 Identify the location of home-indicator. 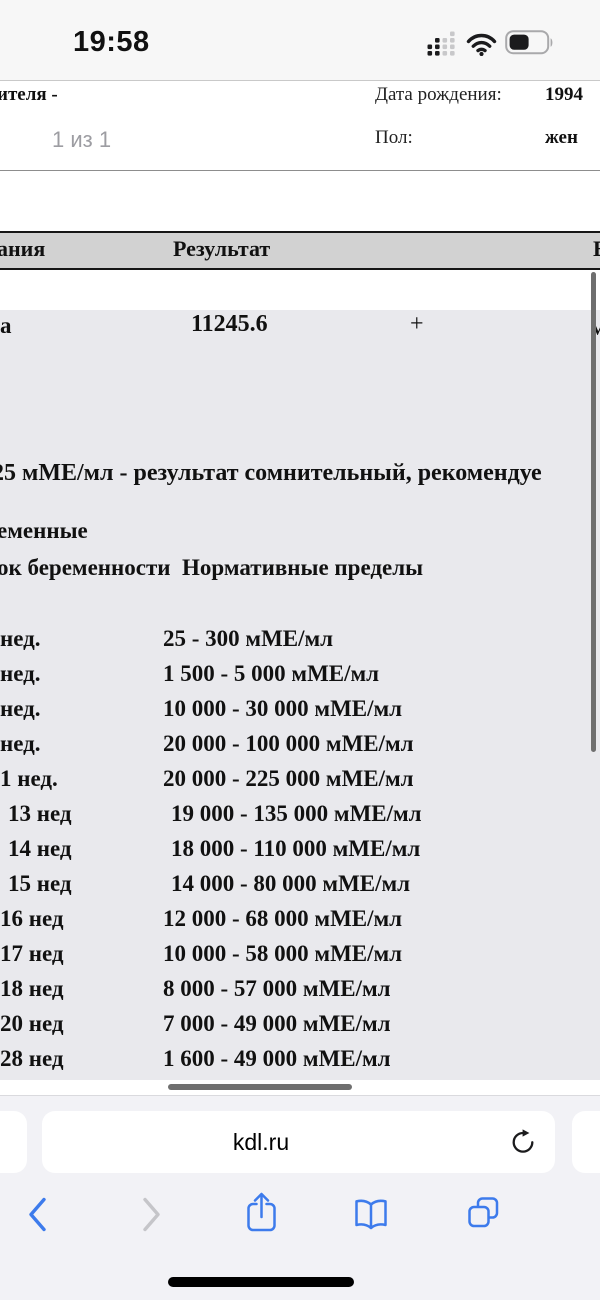
(261, 1282).